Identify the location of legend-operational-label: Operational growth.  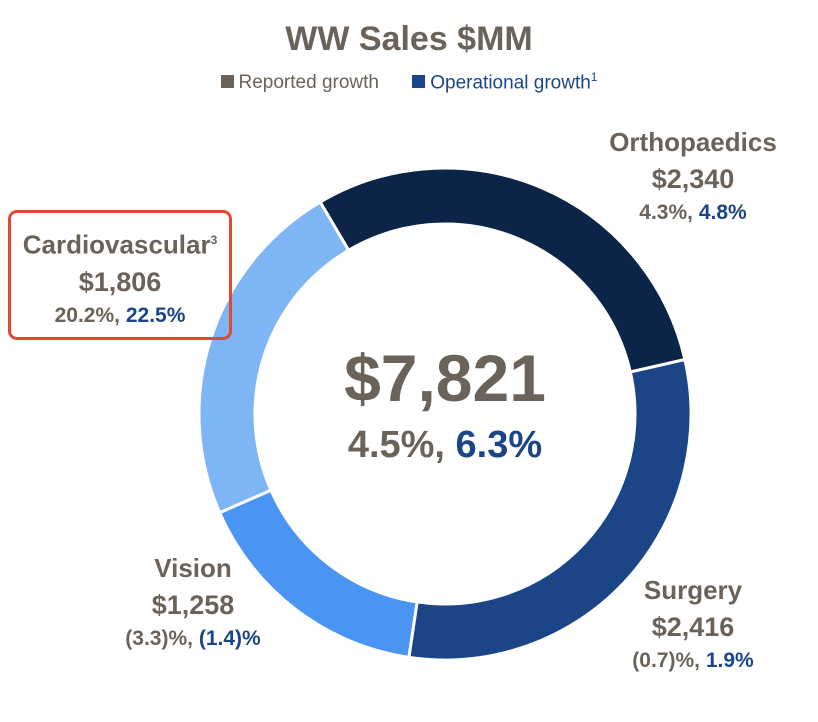
(510, 83).